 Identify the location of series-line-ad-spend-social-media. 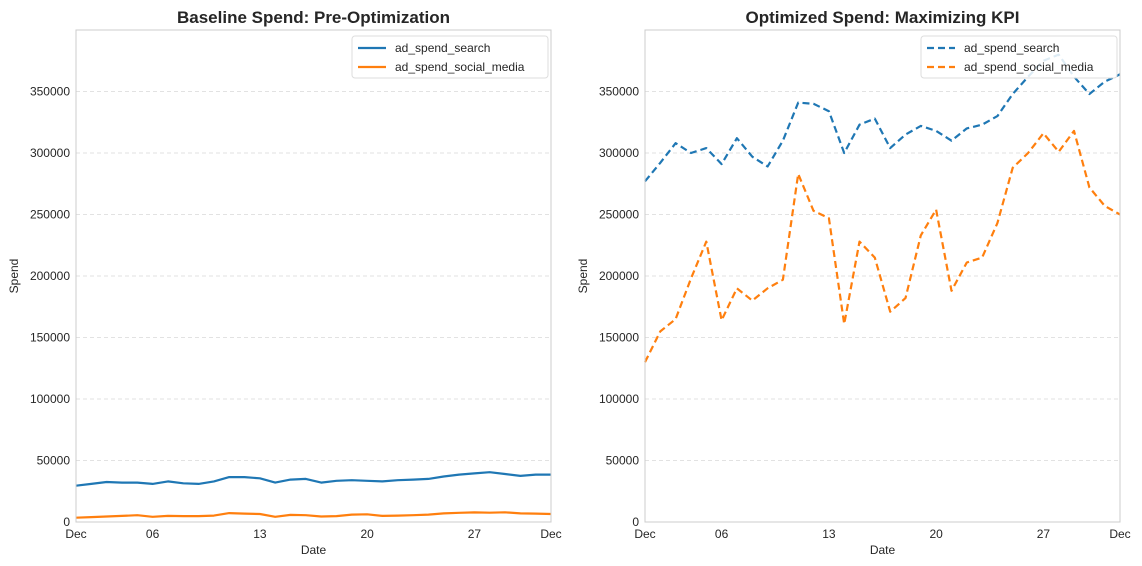
(313, 515).